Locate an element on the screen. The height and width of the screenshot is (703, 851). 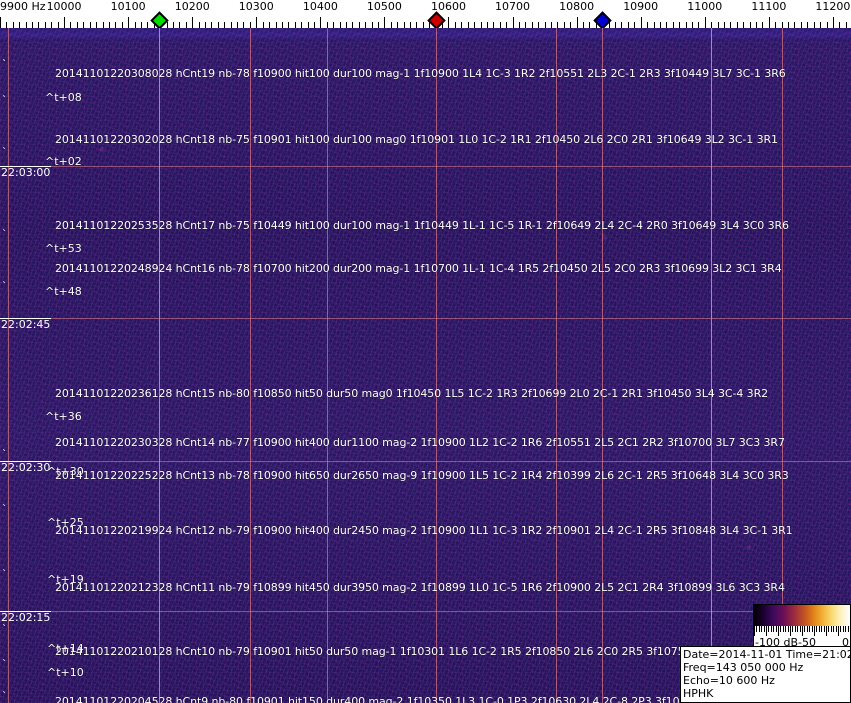
colorbar-mid-label: -50 is located at coordinates (807, 642).